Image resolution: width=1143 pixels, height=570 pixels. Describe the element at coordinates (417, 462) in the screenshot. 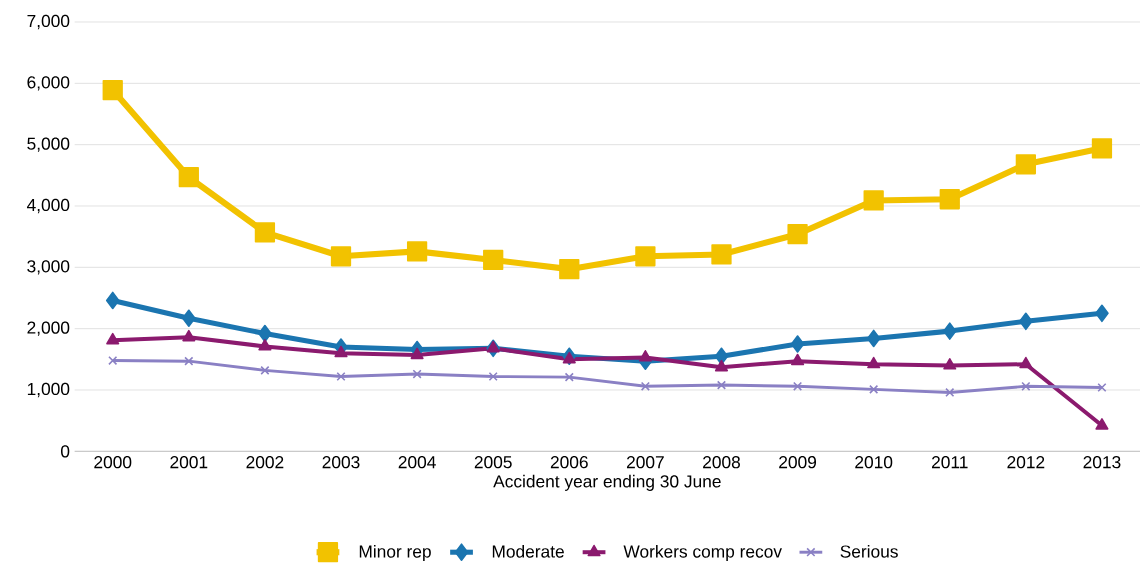

I see `x-tick-label: 2004` at that location.